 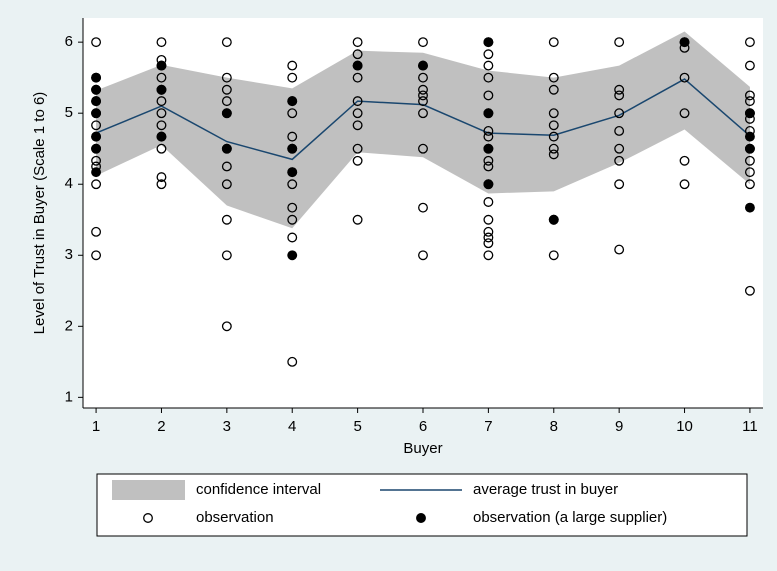 What do you see at coordinates (161, 426) in the screenshot?
I see `x-tick-label: 2` at bounding box center [161, 426].